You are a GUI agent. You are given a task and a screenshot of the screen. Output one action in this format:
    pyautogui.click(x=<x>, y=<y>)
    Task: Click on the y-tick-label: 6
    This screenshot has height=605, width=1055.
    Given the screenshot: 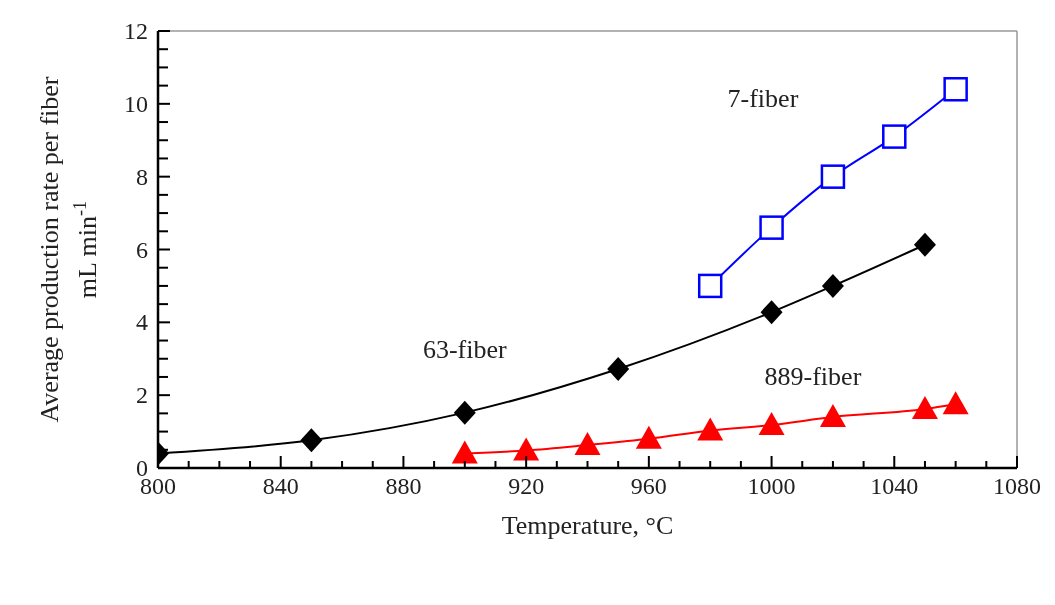 What is the action you would take?
    pyautogui.click(x=142, y=249)
    